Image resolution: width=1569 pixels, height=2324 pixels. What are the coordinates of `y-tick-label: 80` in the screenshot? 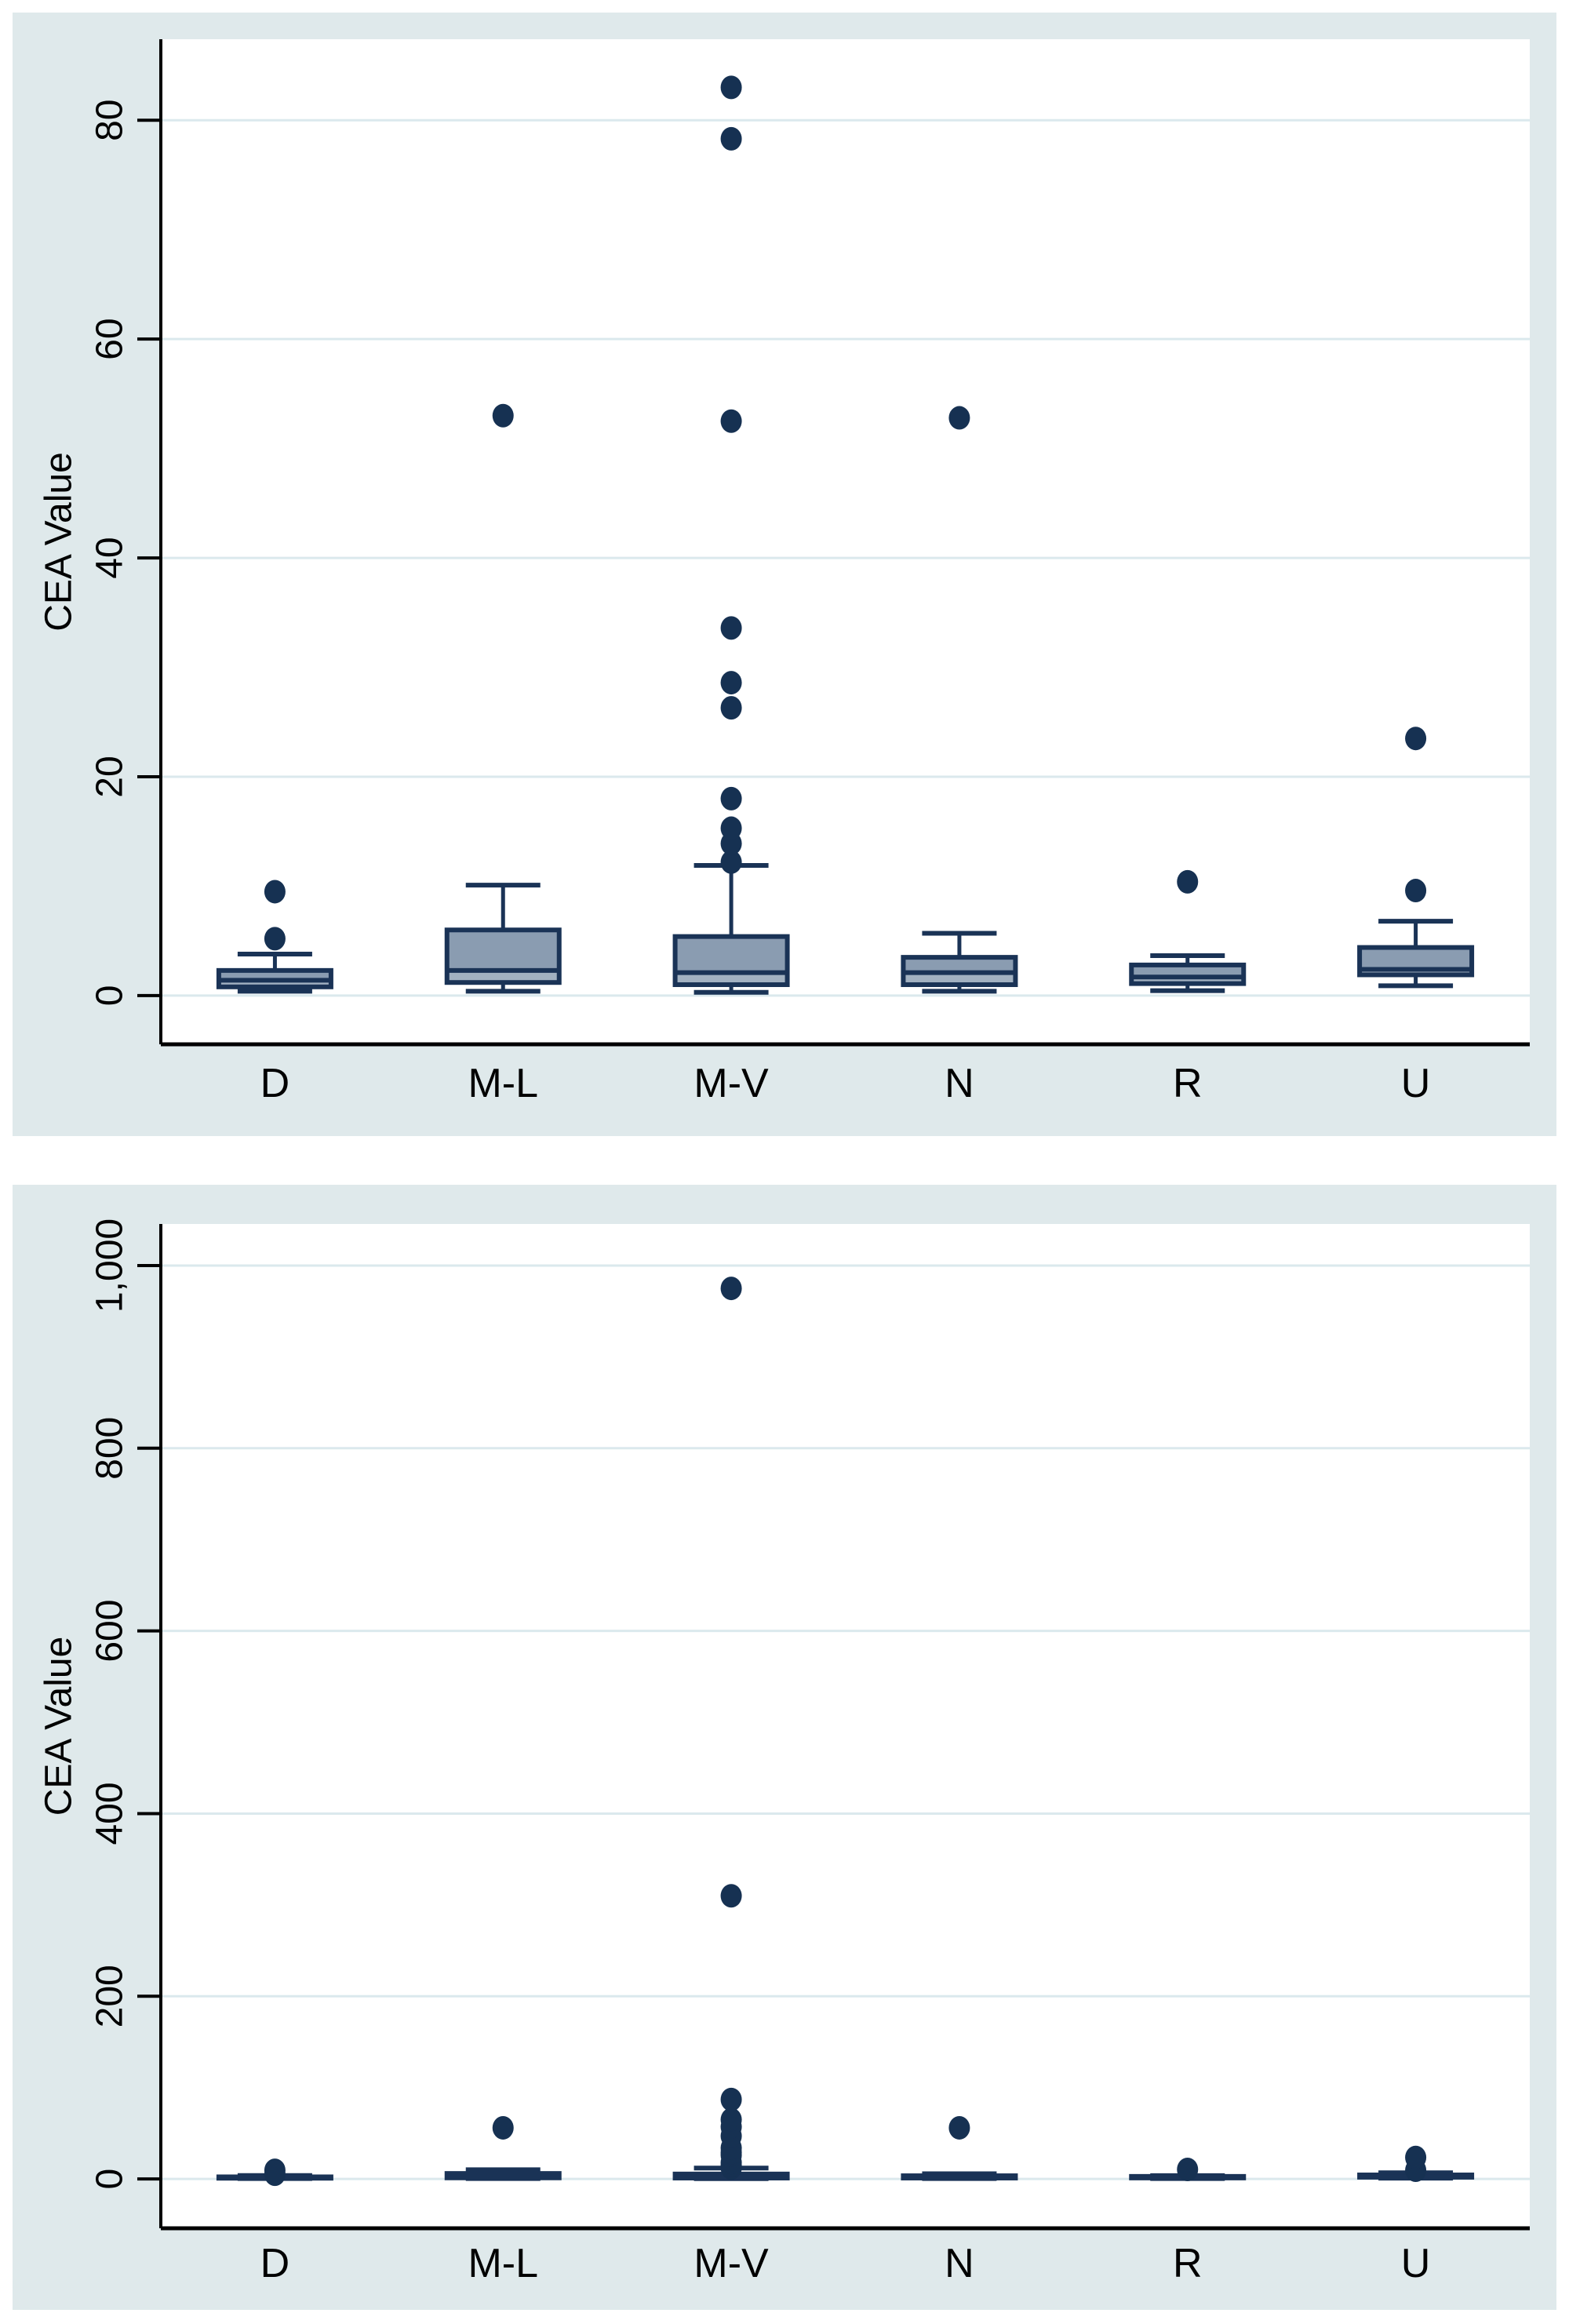 It's located at (110, 120).